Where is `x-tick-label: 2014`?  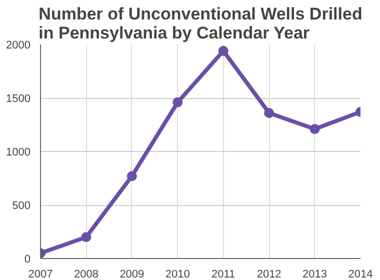
x-tick-label: 2014 is located at coordinates (360, 274).